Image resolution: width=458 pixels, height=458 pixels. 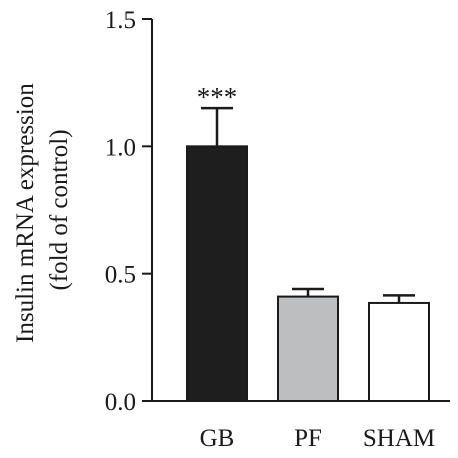 What do you see at coordinates (120, 147) in the screenshot?
I see `y-tick-label: 1.0` at bounding box center [120, 147].